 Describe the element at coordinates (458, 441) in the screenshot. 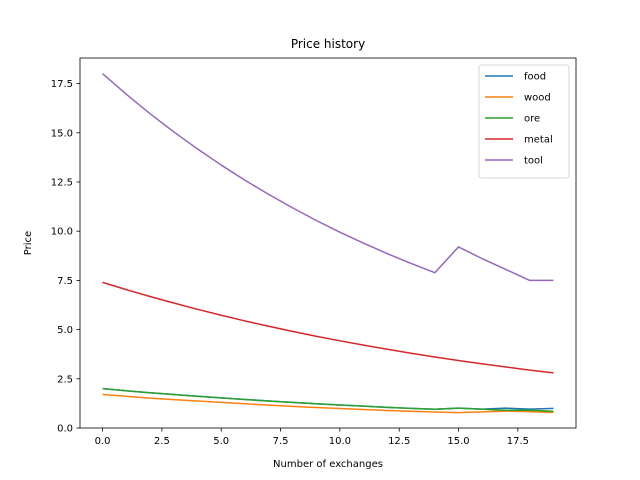

I see `x-tick-label: 15.0` at that location.